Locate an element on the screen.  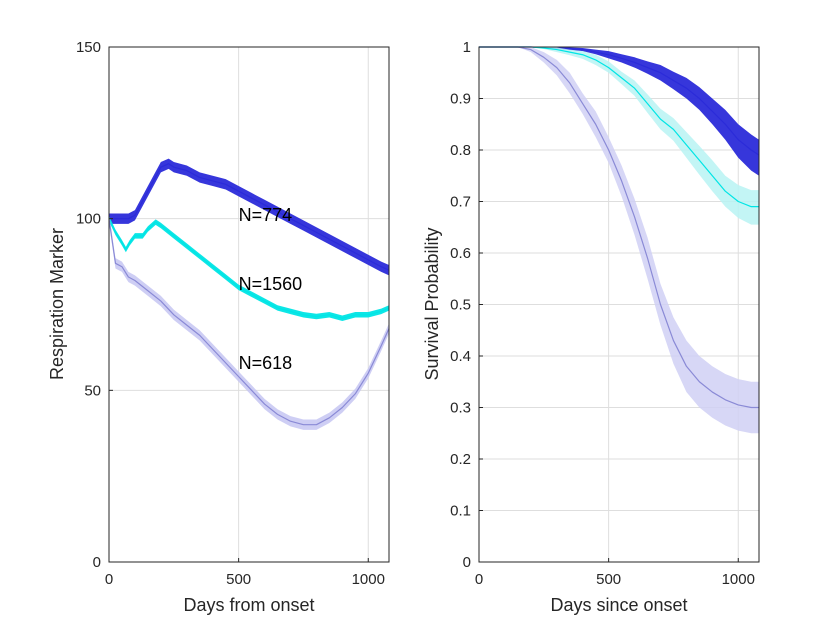
survival-y-tick-label: 0.1 is located at coordinates (460, 511).